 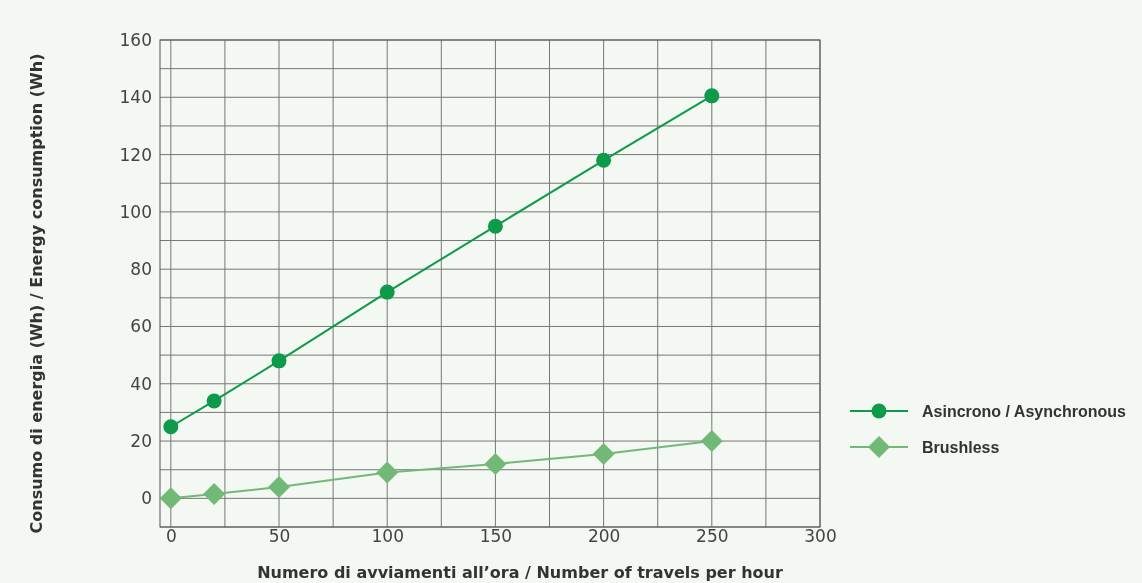 What do you see at coordinates (141, 326) in the screenshot?
I see `y-tick-label: 60` at bounding box center [141, 326].